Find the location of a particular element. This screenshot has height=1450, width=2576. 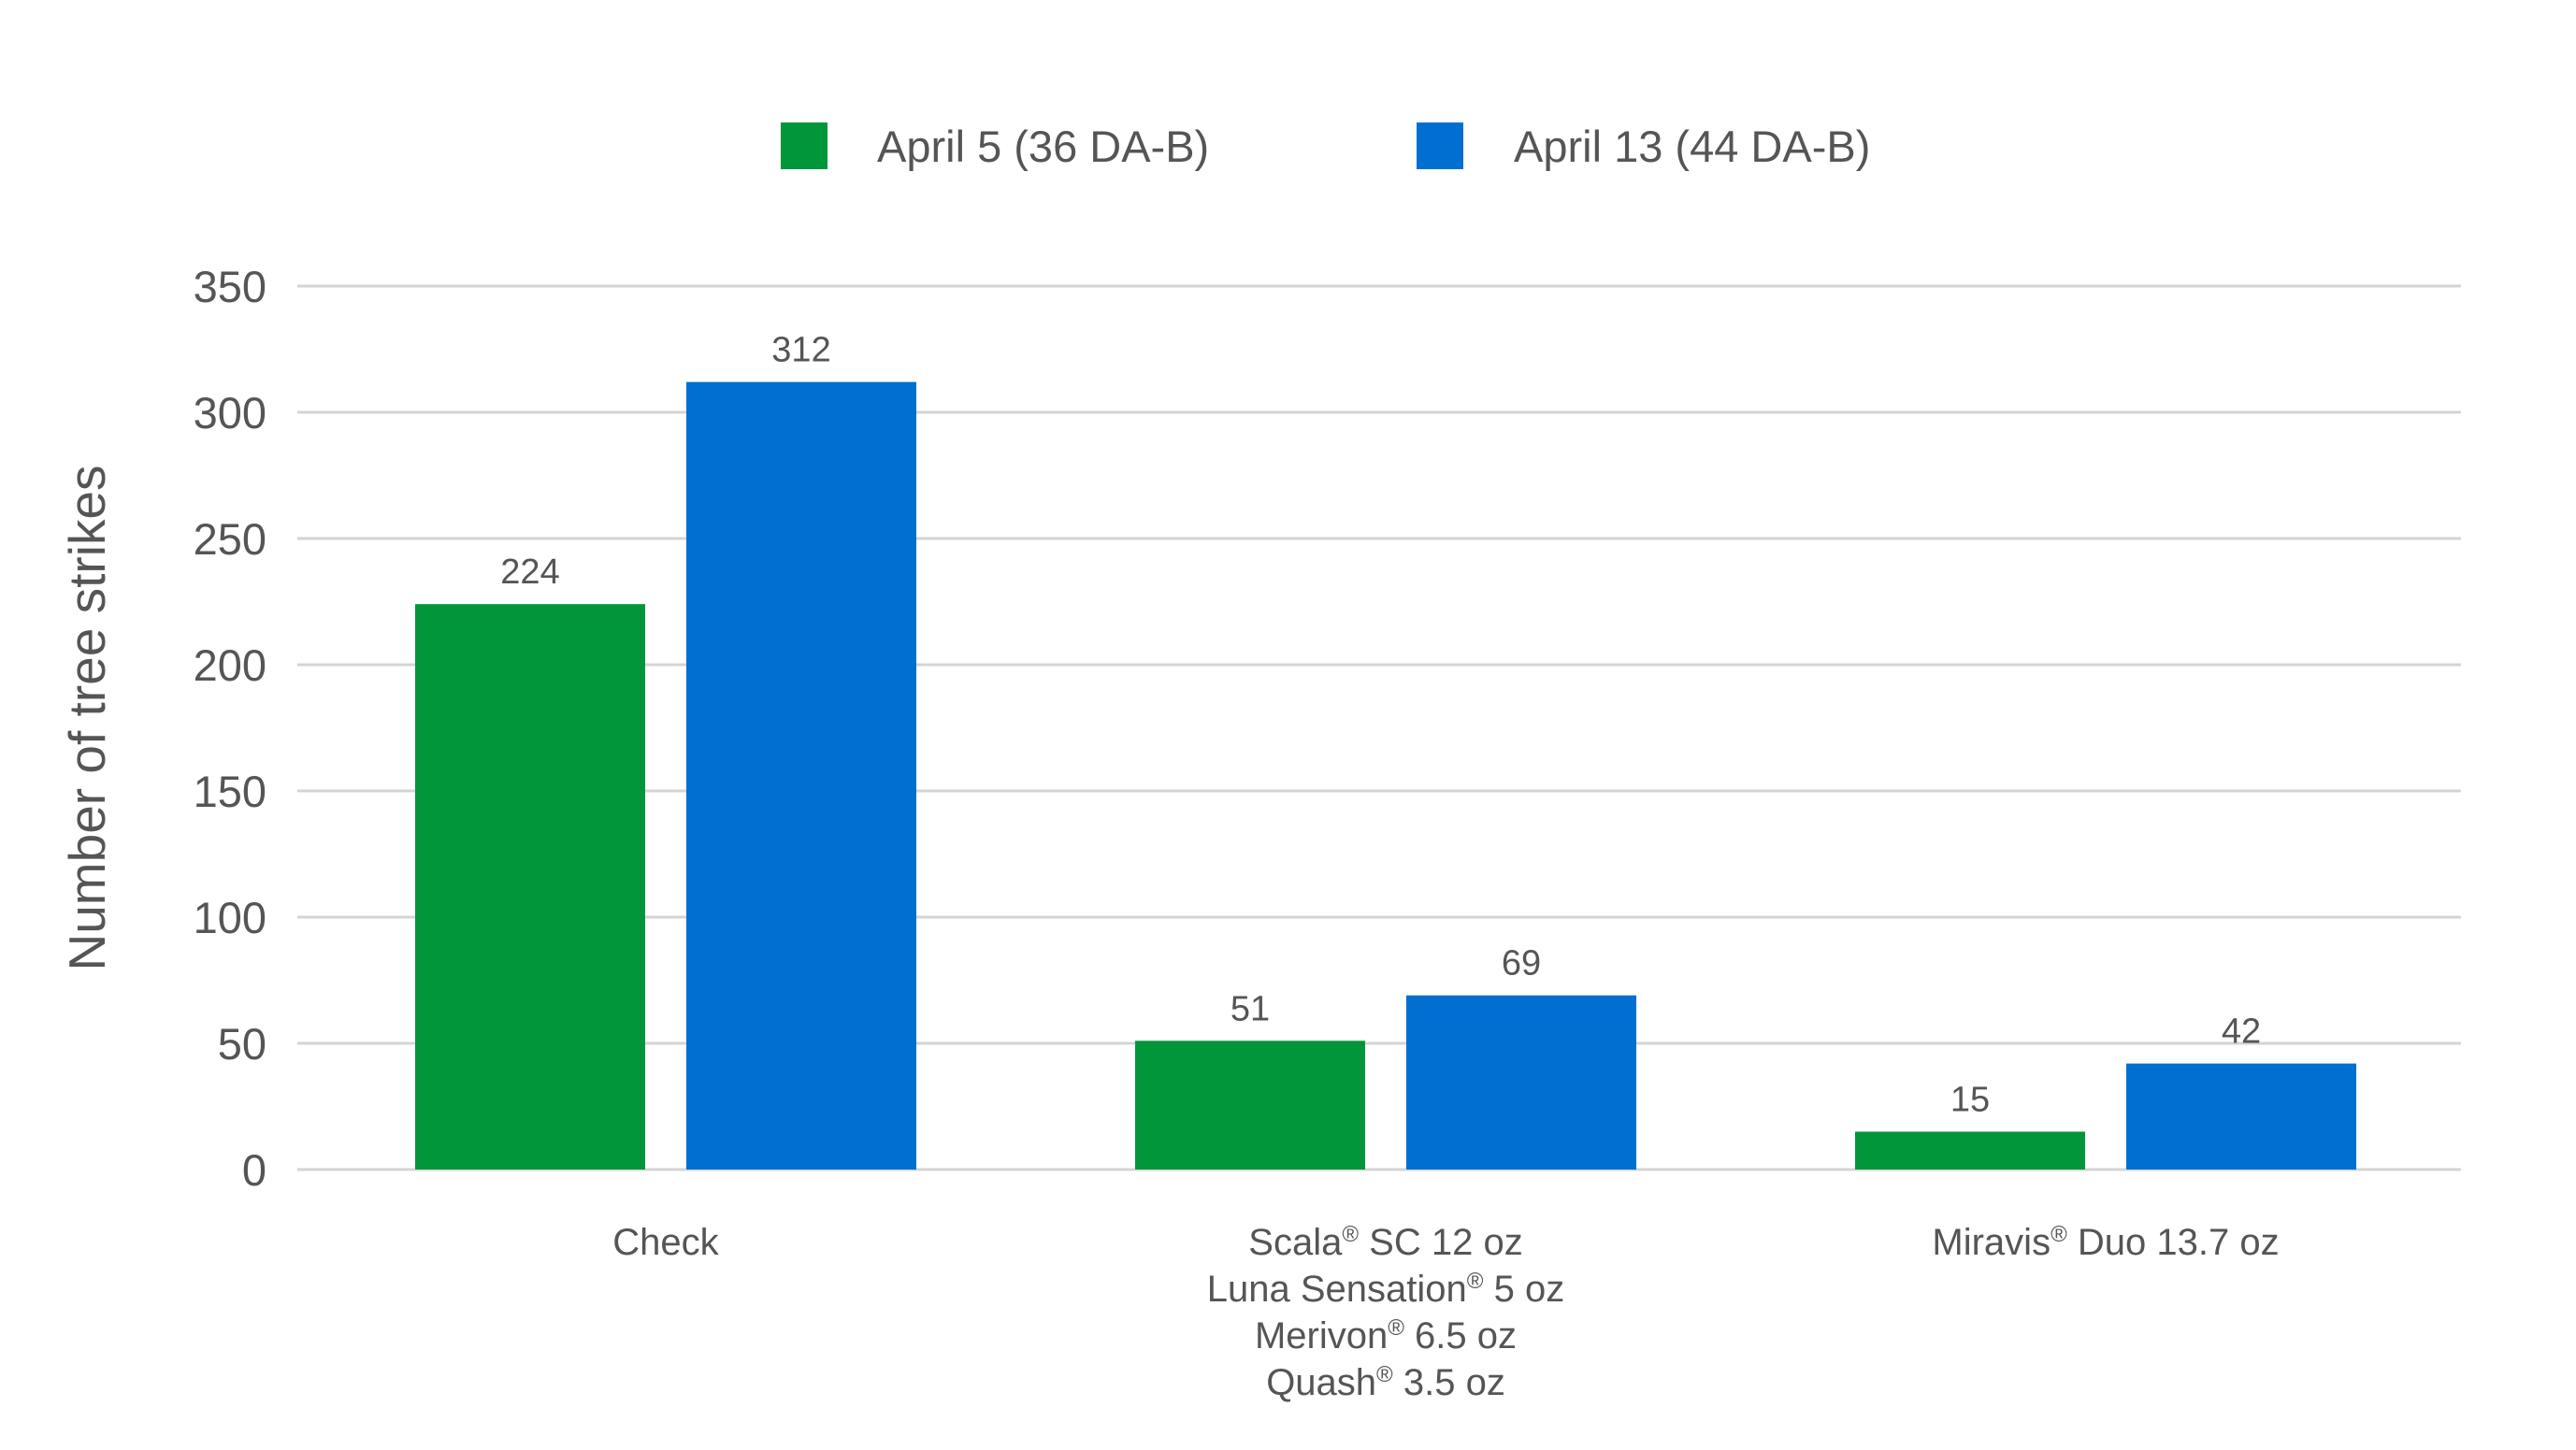

y-tick-label: 150 is located at coordinates (230, 791).